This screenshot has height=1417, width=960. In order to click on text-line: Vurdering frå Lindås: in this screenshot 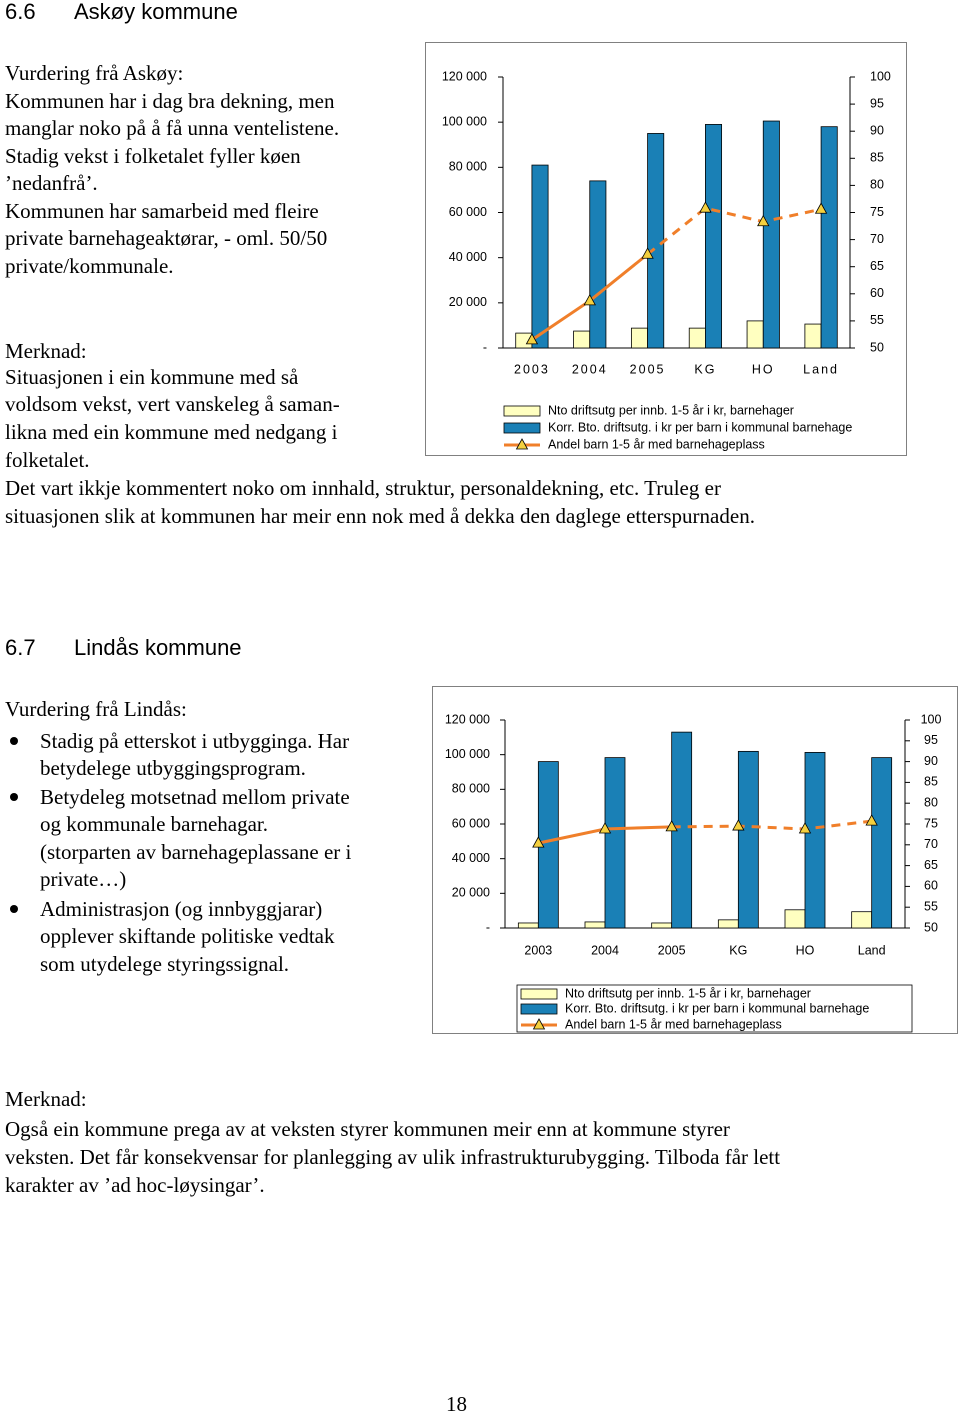, I will do `click(96, 709)`.